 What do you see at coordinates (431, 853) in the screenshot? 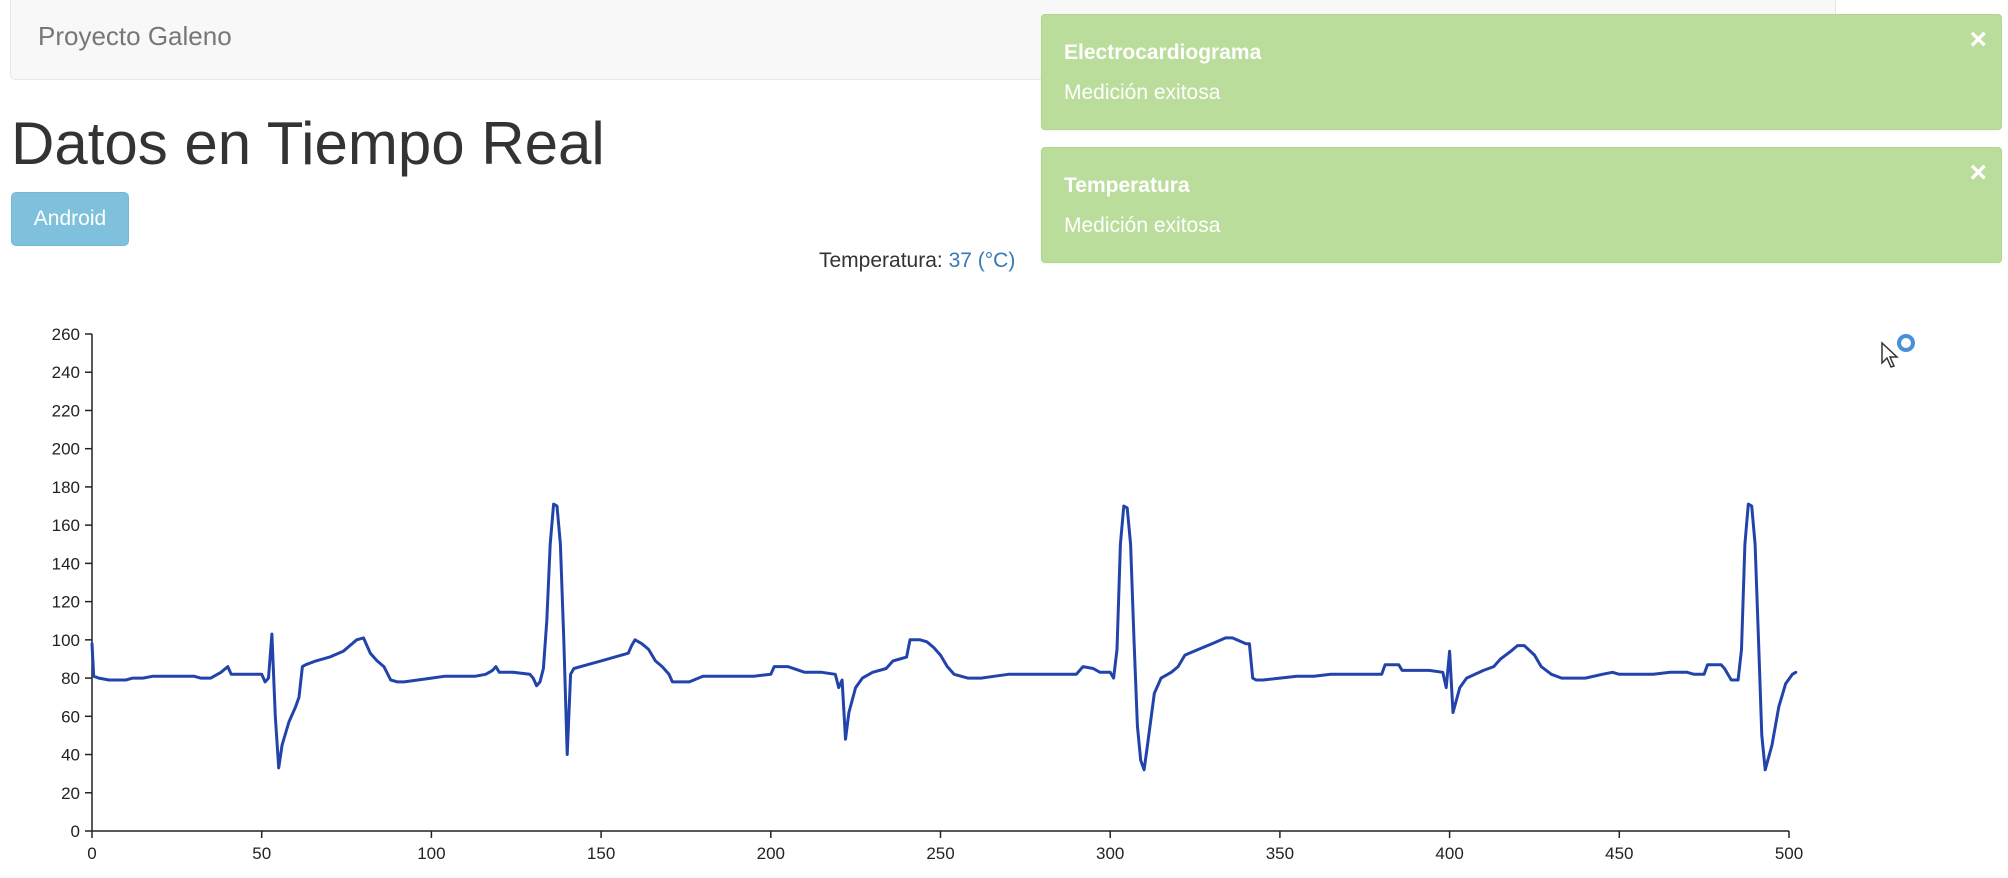
I see `x-tick-label: 100` at bounding box center [431, 853].